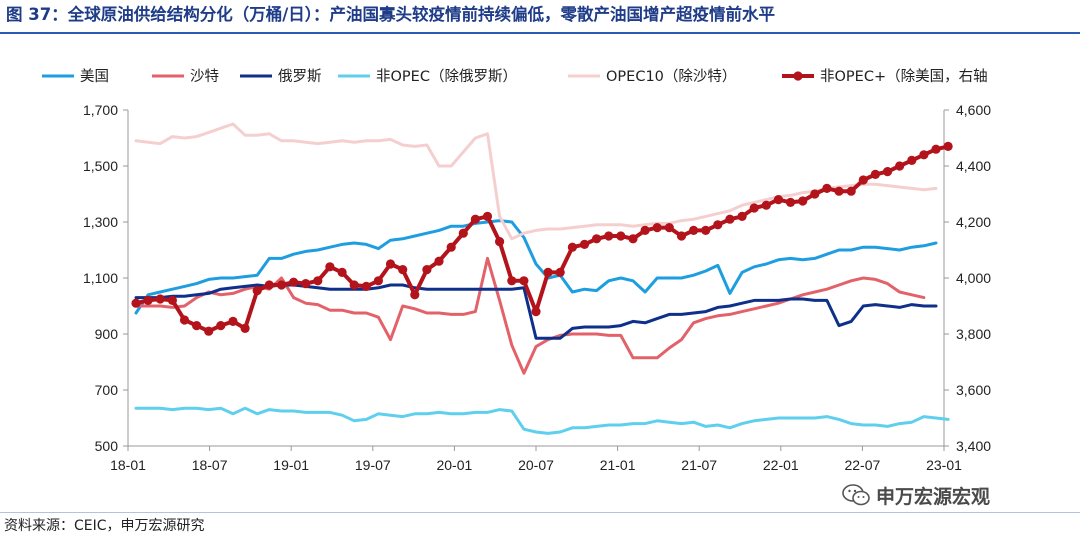  What do you see at coordinates (540, 512) in the screenshot?
I see `footer-rule` at bounding box center [540, 512].